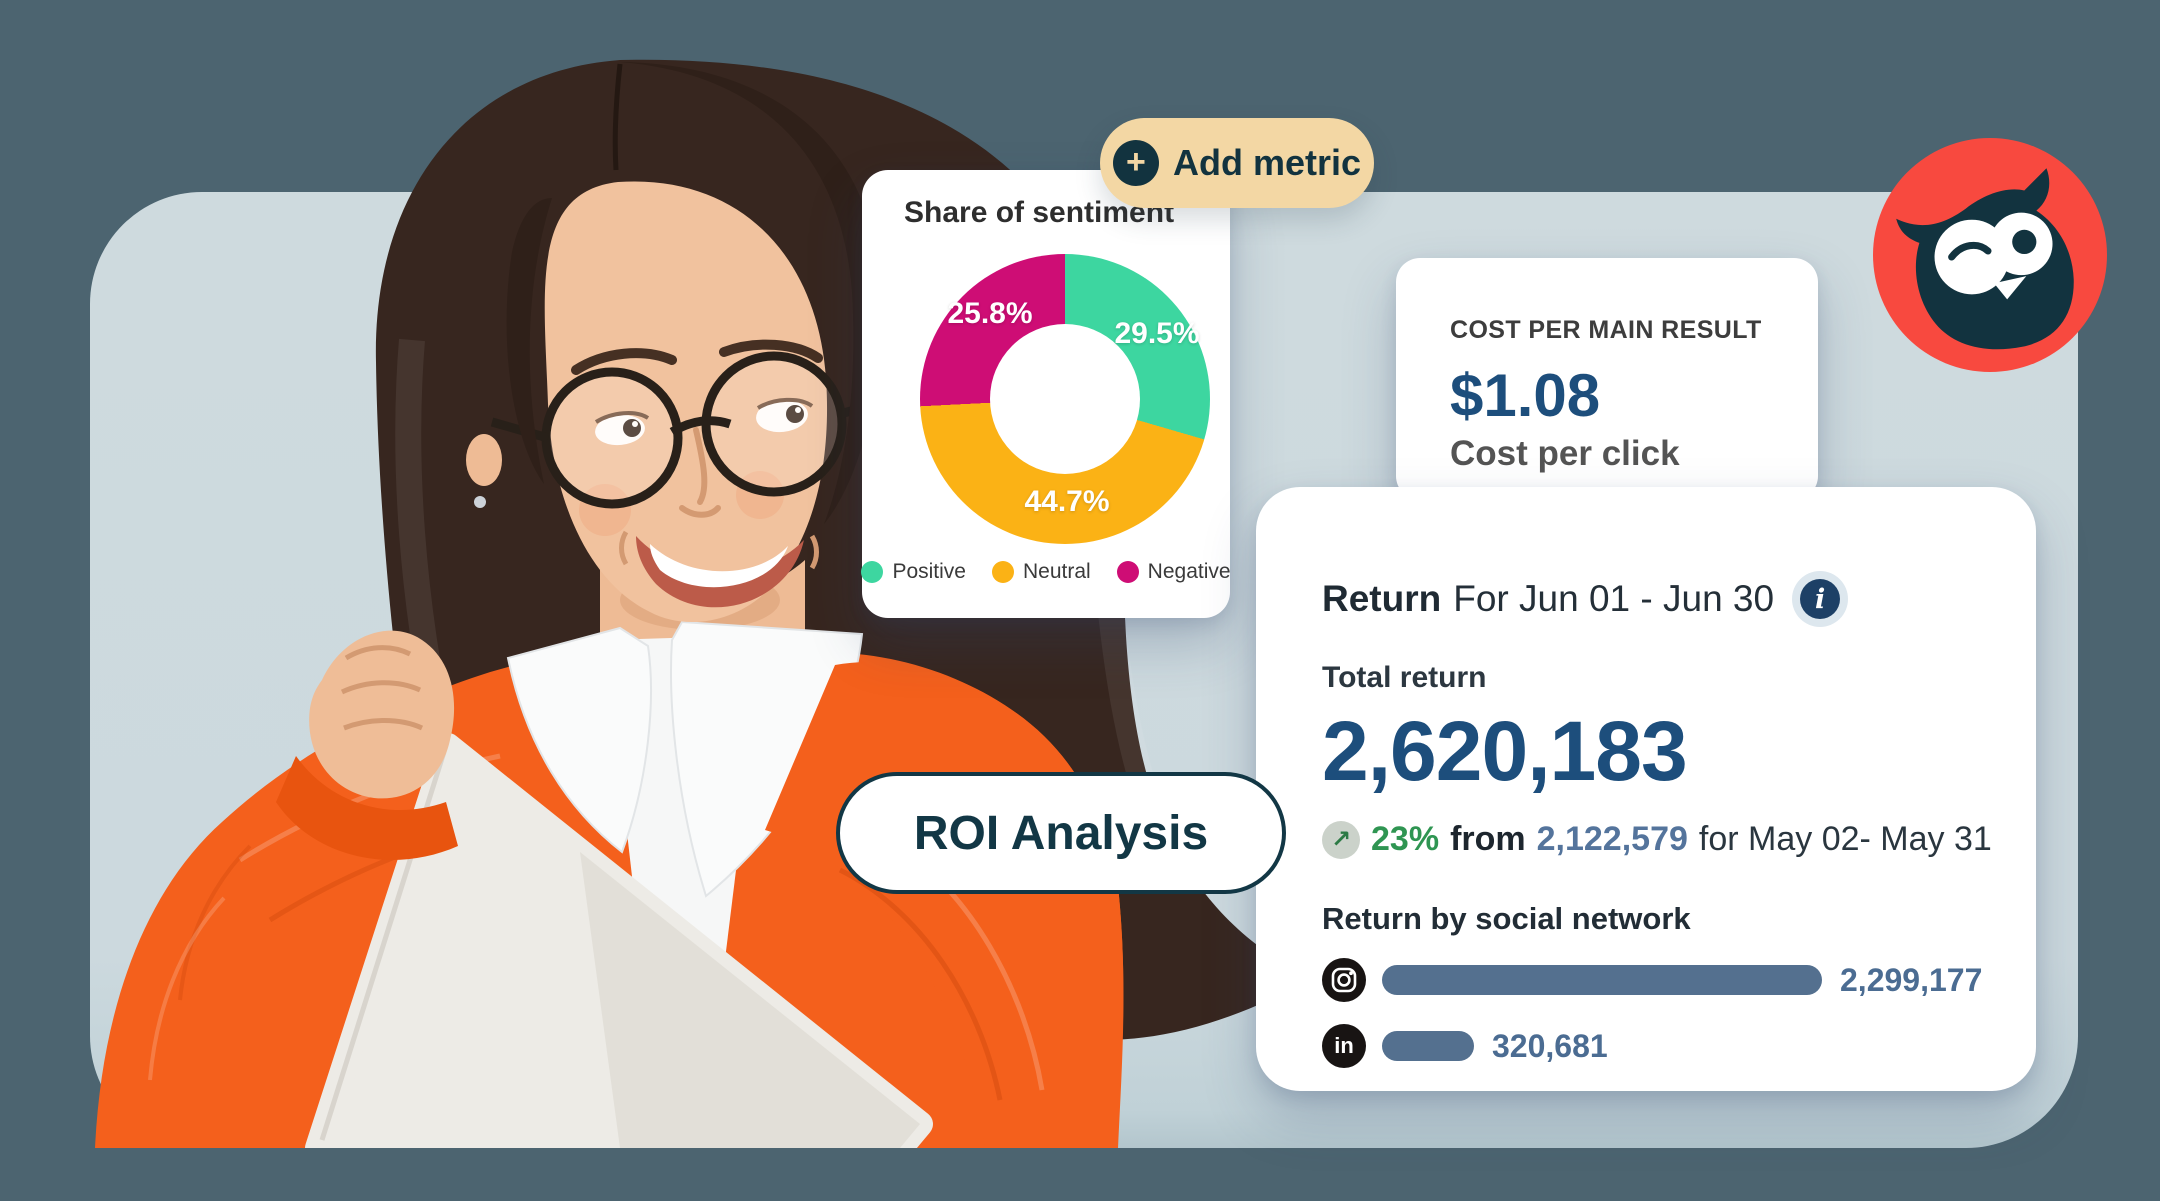 This screenshot has height=1201, width=2160. Describe the element at coordinates (1985, 259) in the screenshot. I see `owl-icon` at that location.